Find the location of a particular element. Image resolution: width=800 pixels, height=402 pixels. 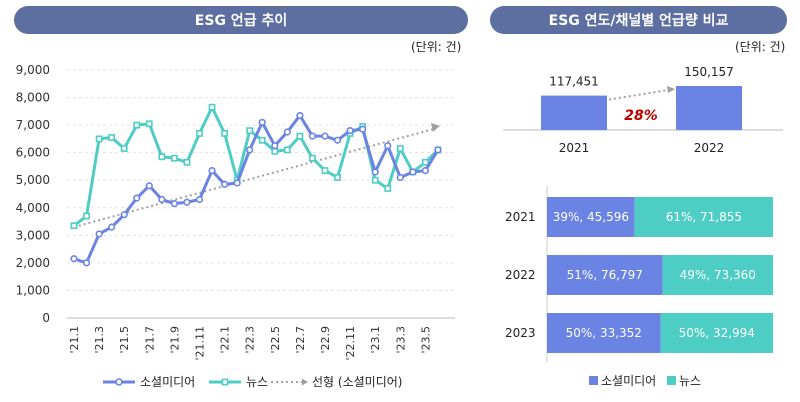

x-tick-label: '22.7 is located at coordinates (300, 340).